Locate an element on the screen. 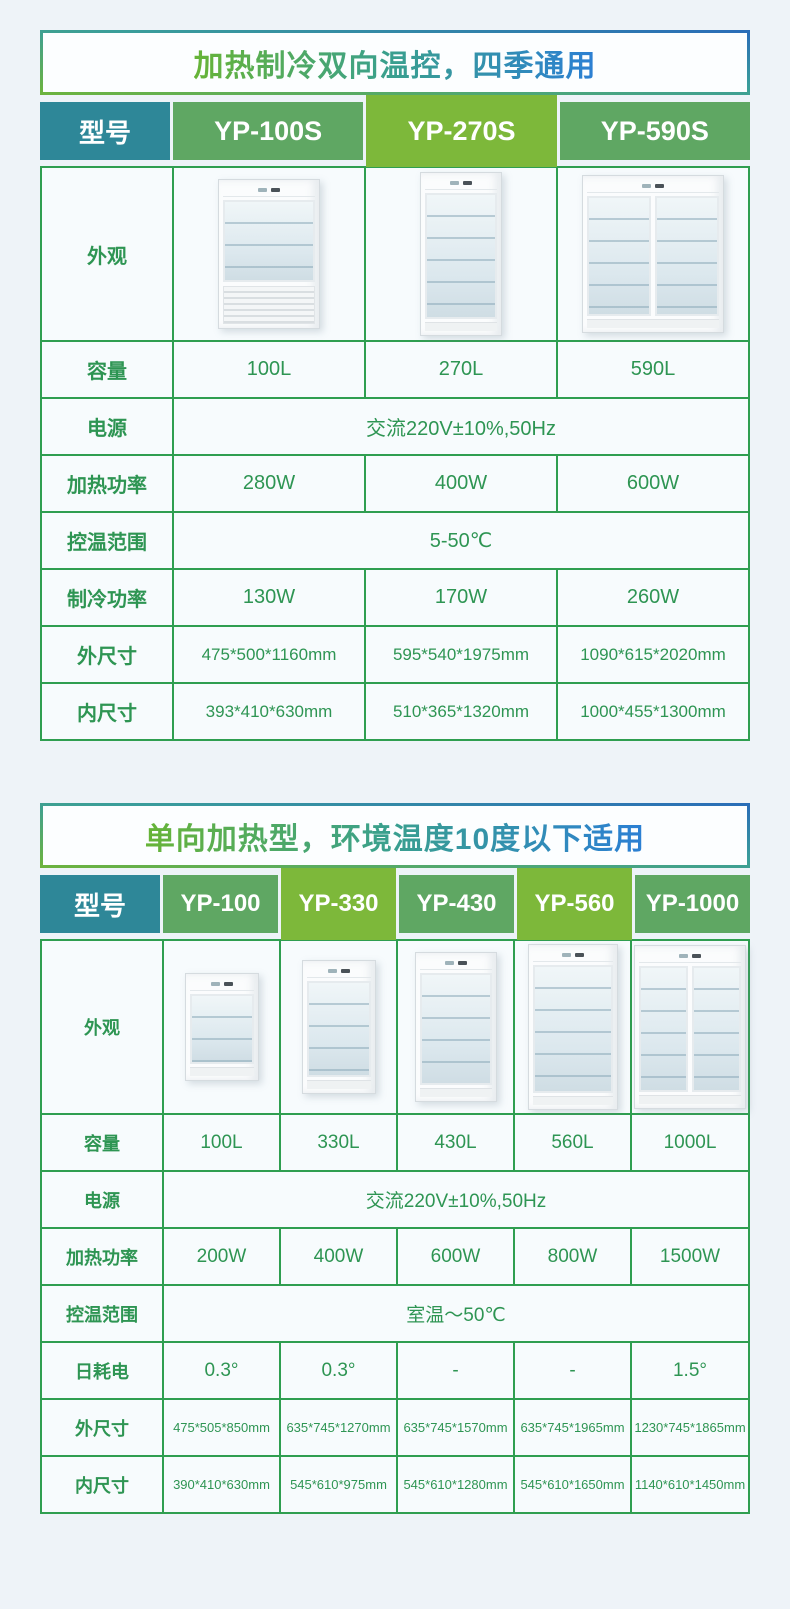 This screenshot has width=790, height=1609. spec-value: 510*365*1320mm is located at coordinates (461, 711).